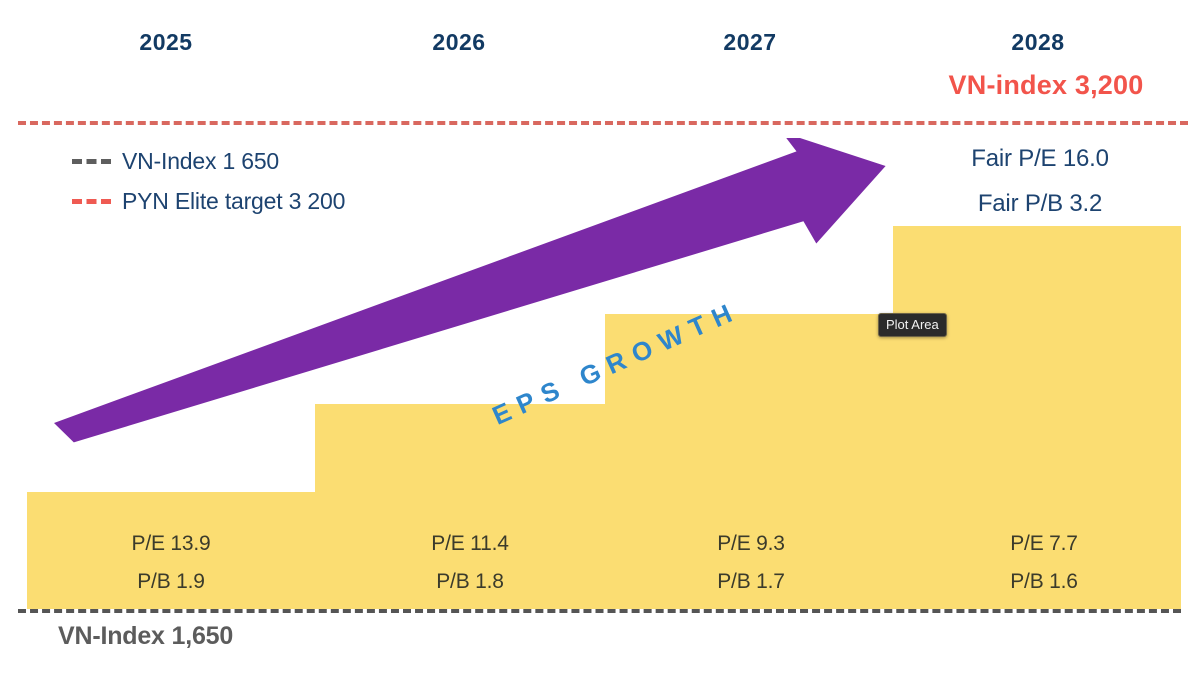 The width and height of the screenshot is (1200, 686). Describe the element at coordinates (208, 181) in the screenshot. I see `legend: VN-Index 1 650 PYN Elite target 3 200` at that location.